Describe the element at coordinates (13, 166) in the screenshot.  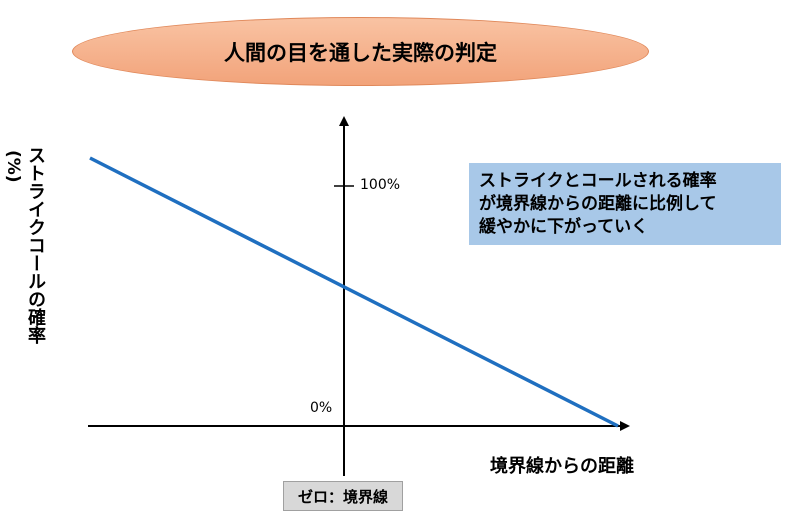
I see `y-axis-unit: (%)` at that location.